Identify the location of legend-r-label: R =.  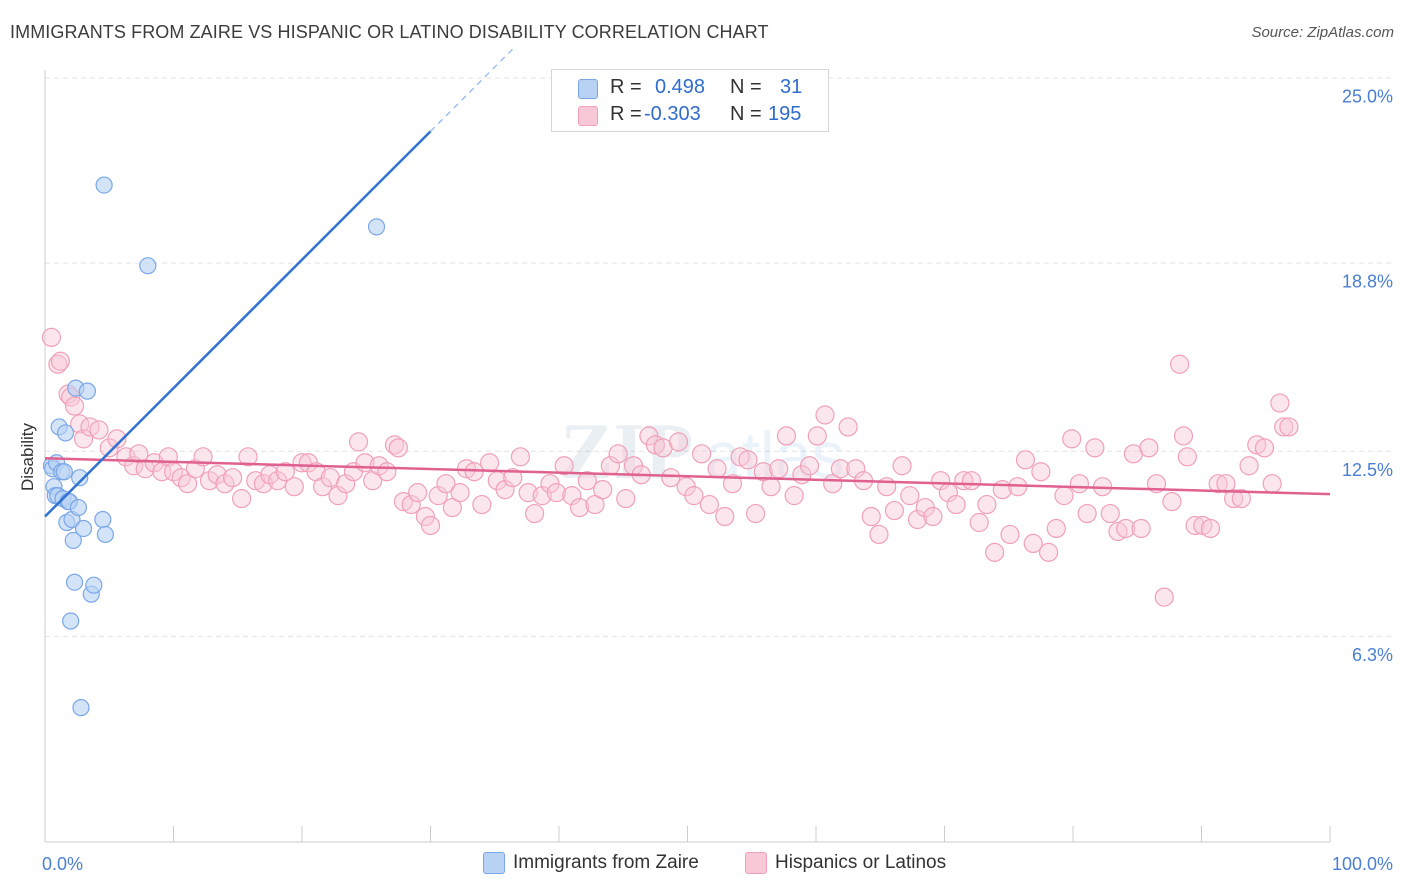
(626, 87).